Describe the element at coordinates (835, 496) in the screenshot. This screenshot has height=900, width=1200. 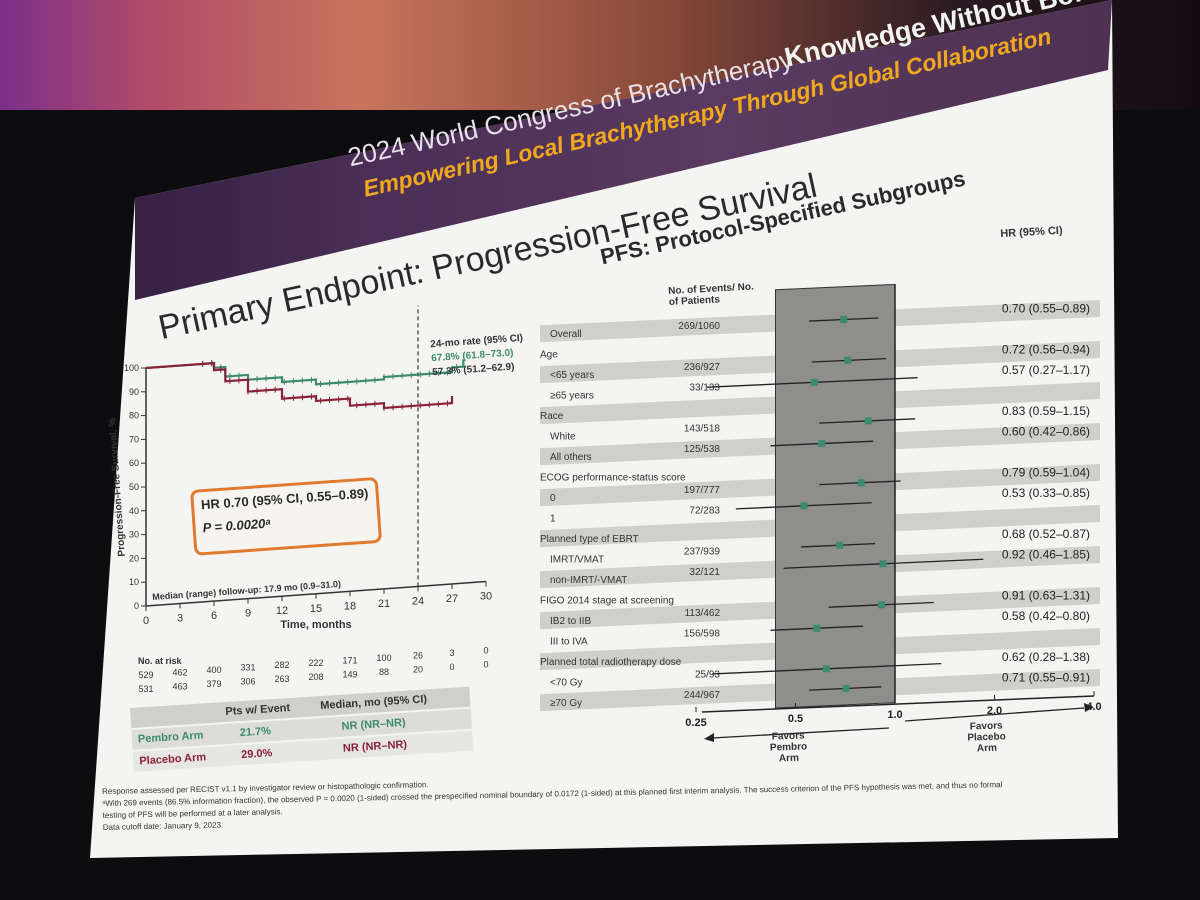
I see `forest-reference-panel` at that location.